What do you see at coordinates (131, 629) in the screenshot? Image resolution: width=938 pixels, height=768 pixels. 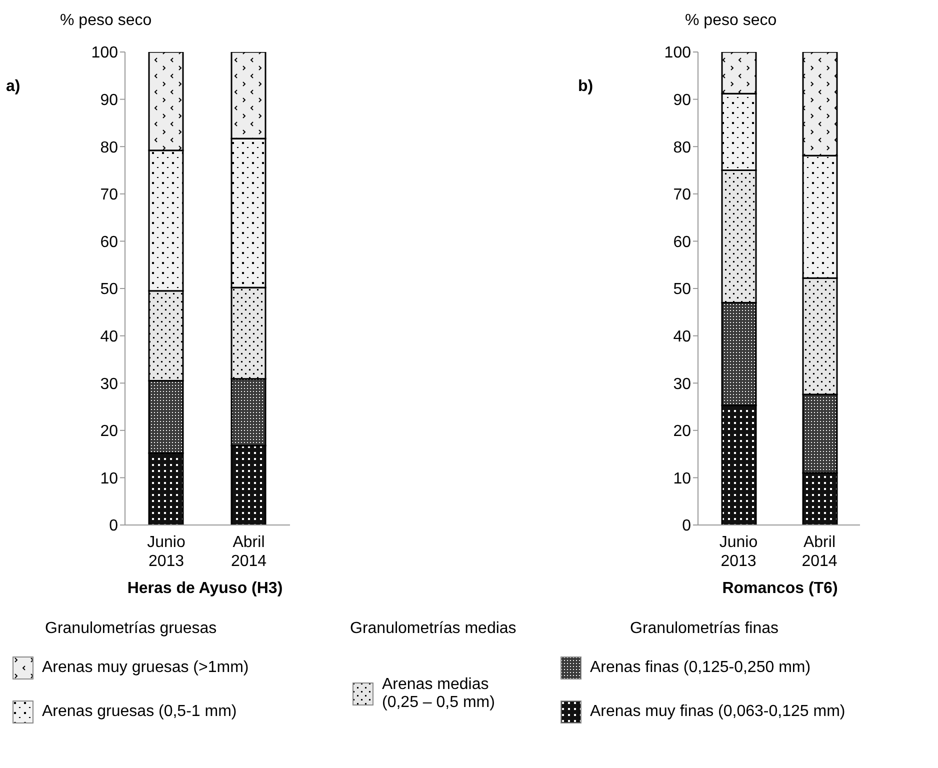 I see `text: Granulometrías gruesas` at bounding box center [131, 629].